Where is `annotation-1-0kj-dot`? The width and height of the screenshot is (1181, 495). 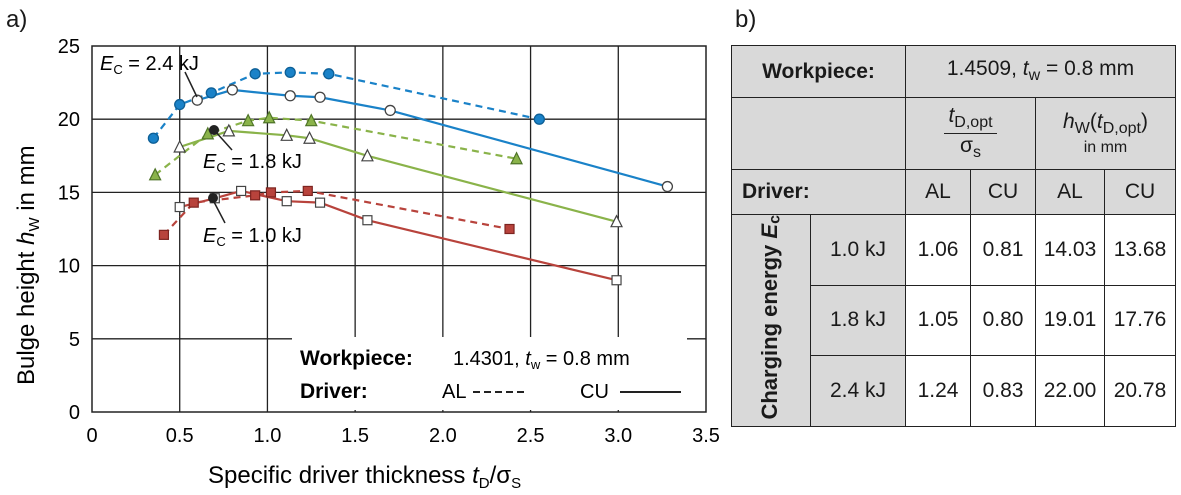 annotation-1-0kj-dot is located at coordinates (213, 198).